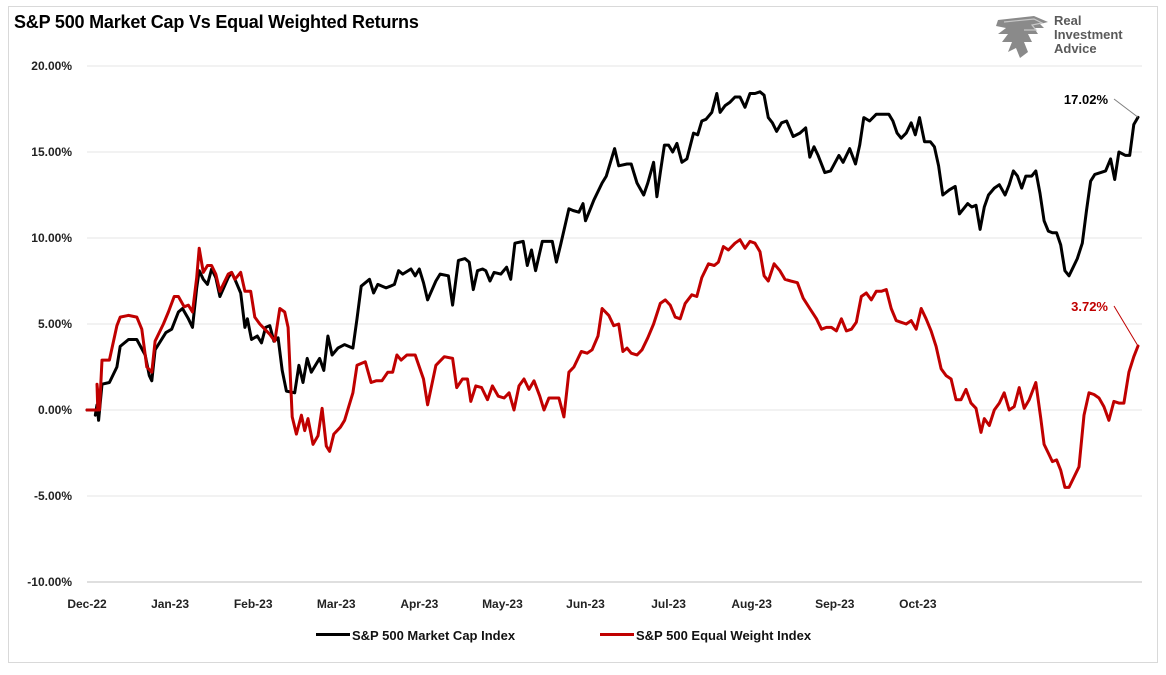  What do you see at coordinates (1086, 99) in the screenshot?
I see `end-label-market-cap: 17.02%` at bounding box center [1086, 99].